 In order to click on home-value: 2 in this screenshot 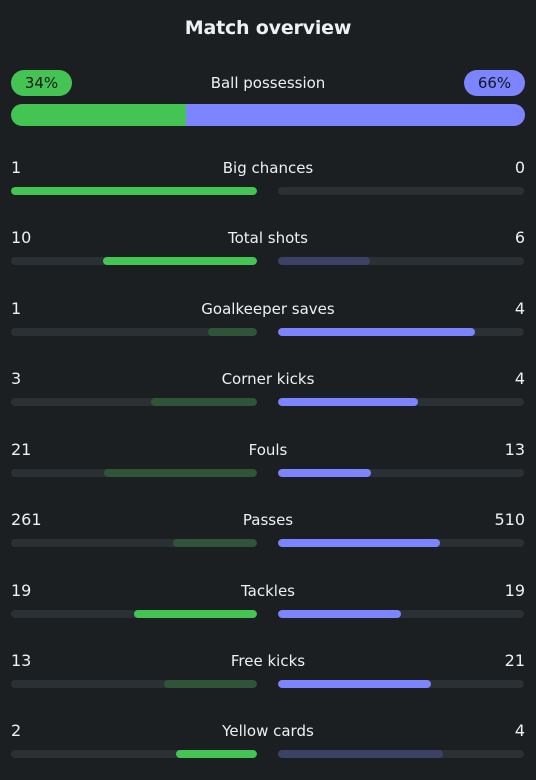, I will do `click(16, 730)`.